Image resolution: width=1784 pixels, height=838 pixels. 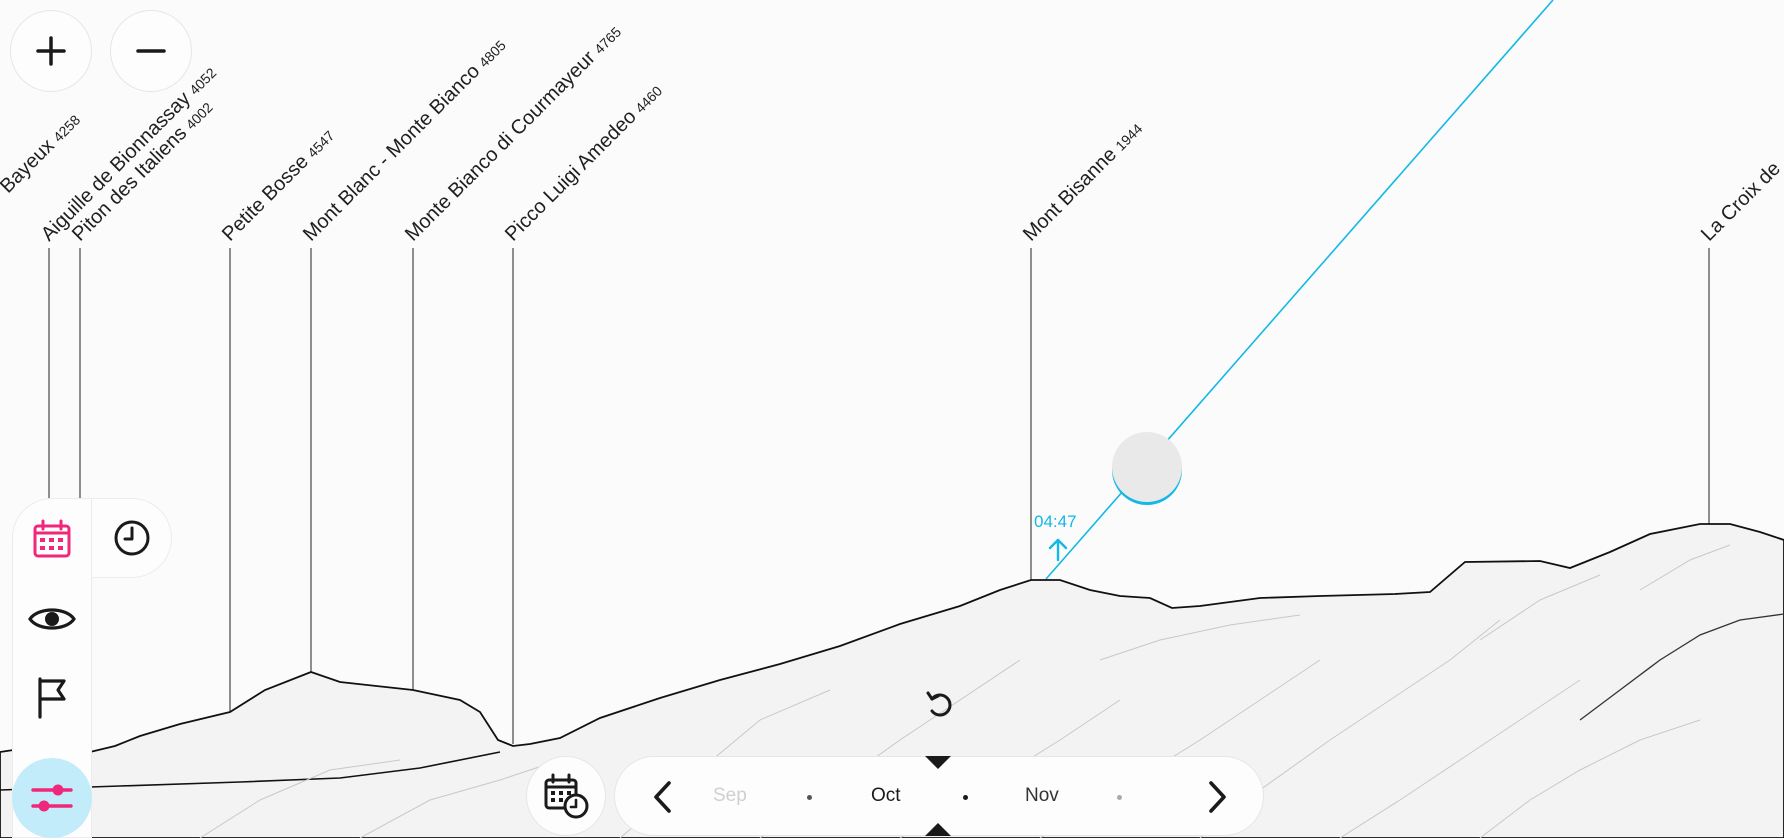 I want to click on next-month-button, so click(x=1217, y=797).